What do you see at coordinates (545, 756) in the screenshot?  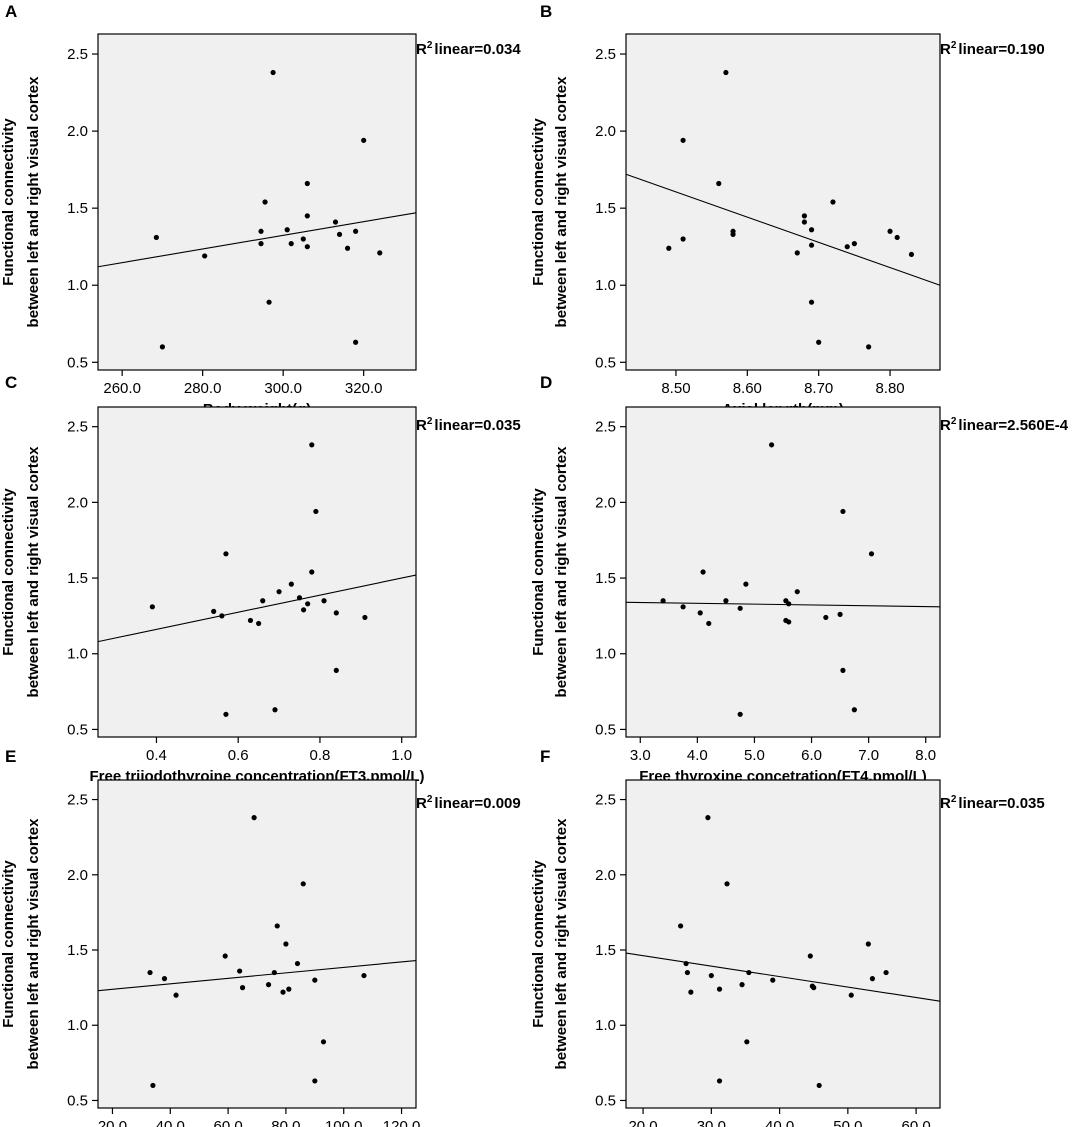 I see `panel-letter: F` at bounding box center [545, 756].